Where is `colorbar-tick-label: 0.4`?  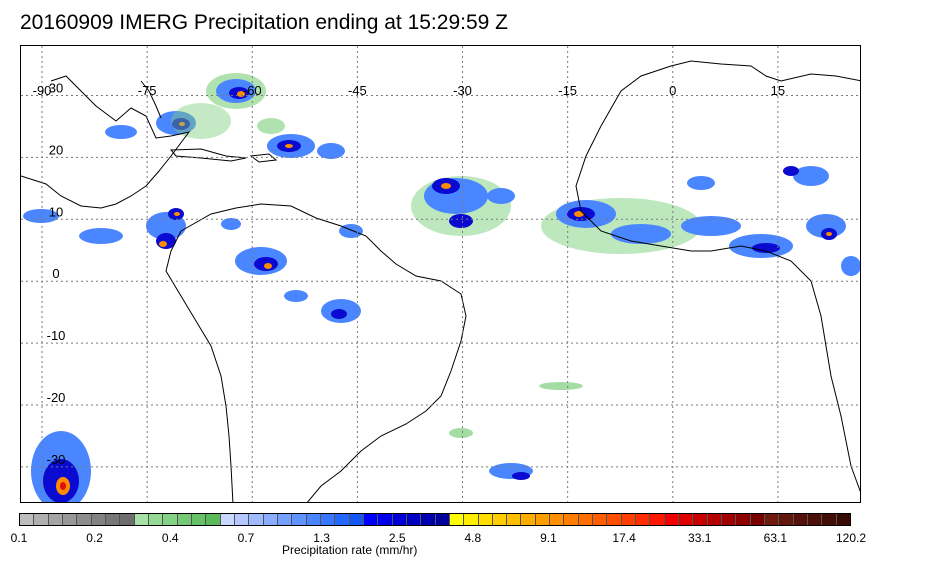 colorbar-tick-label: 0.4 is located at coordinates (170, 538).